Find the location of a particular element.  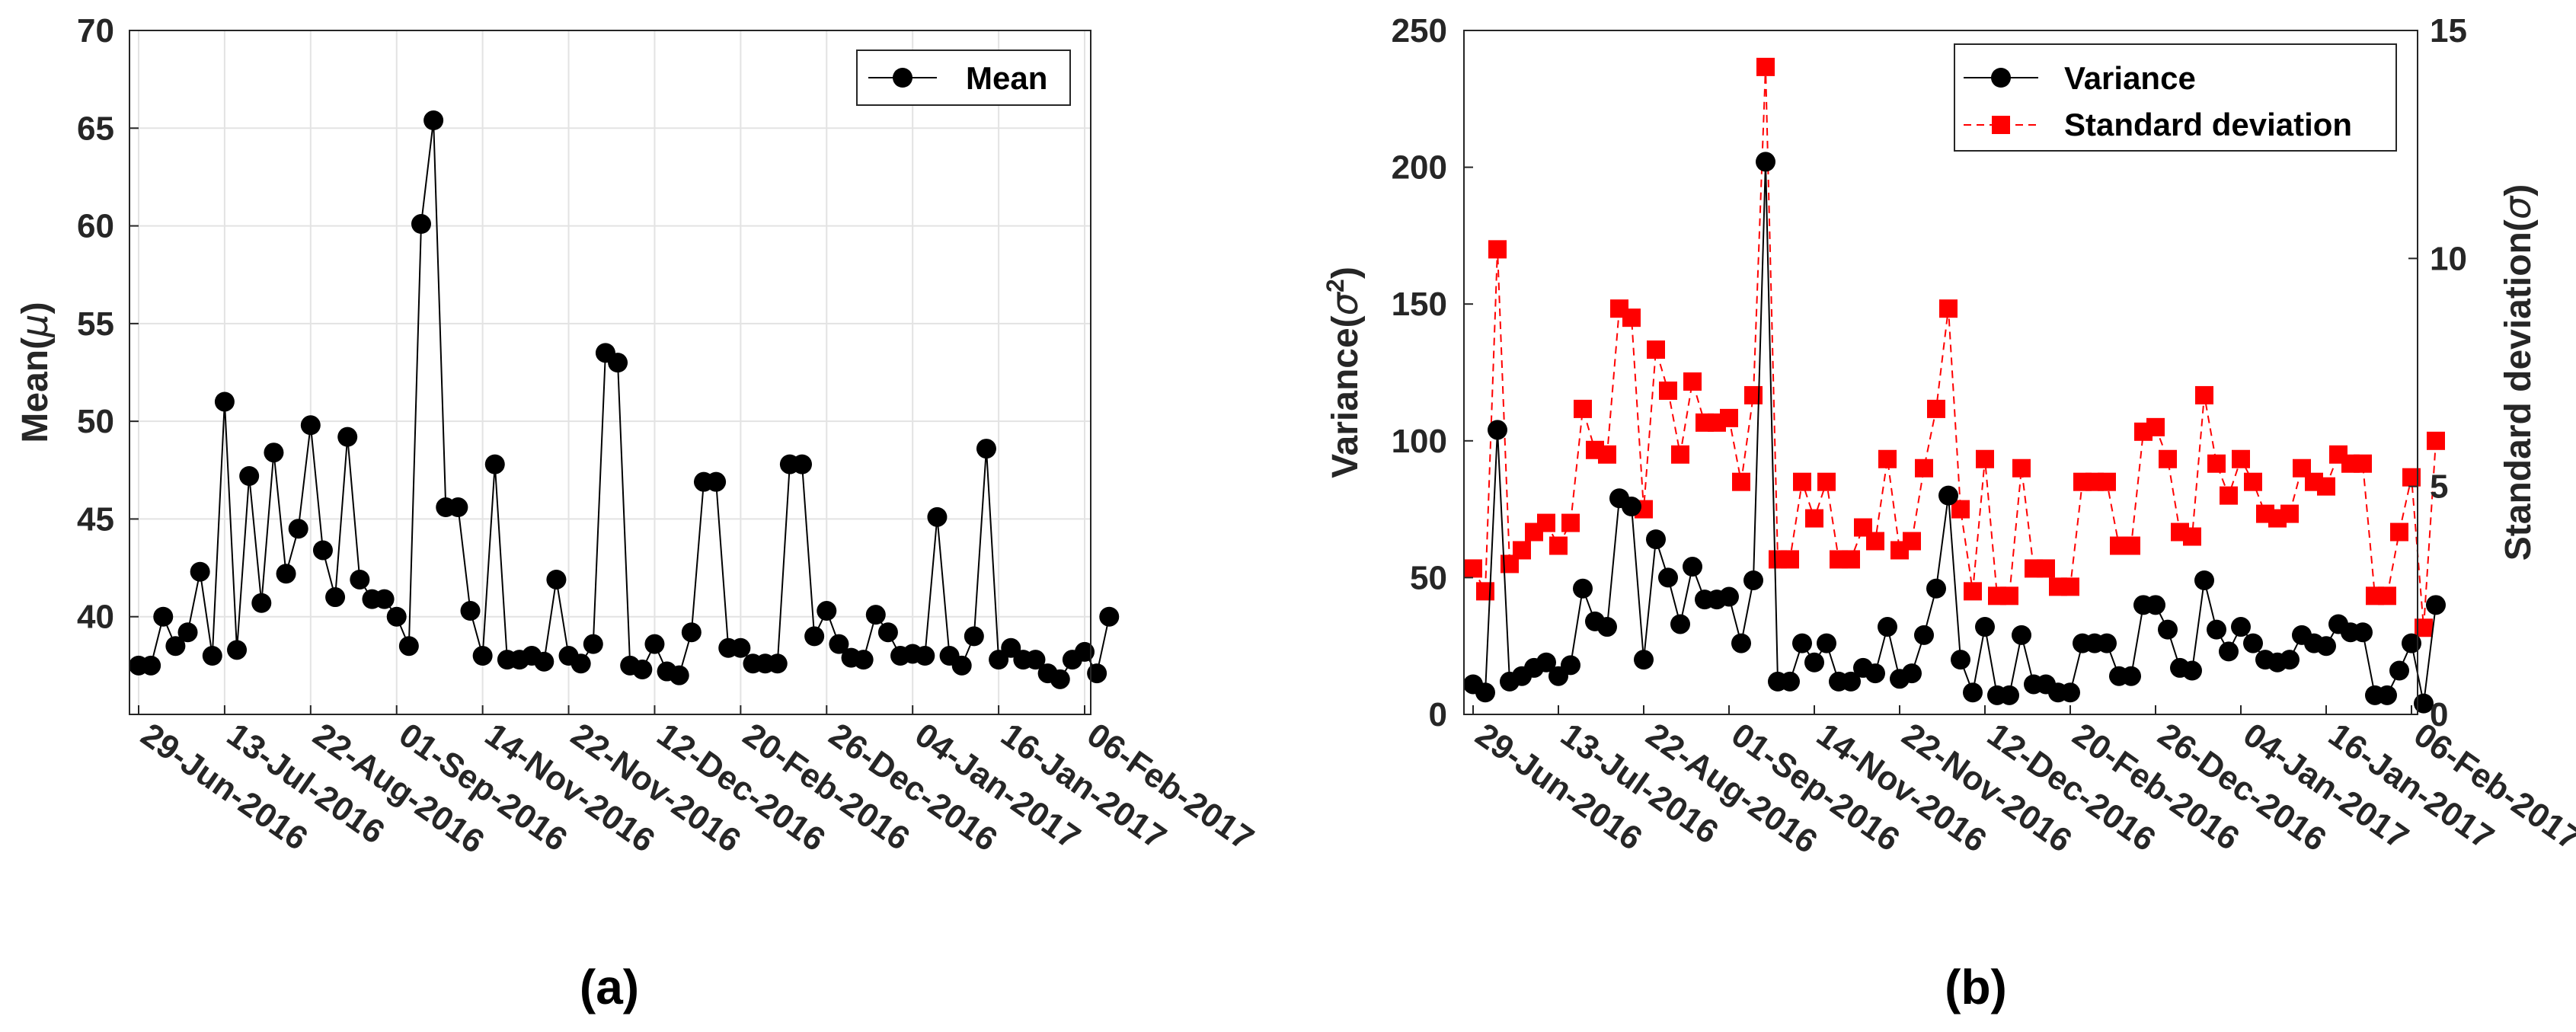

panel-a-y-tick-label: 50 is located at coordinates (95, 421).